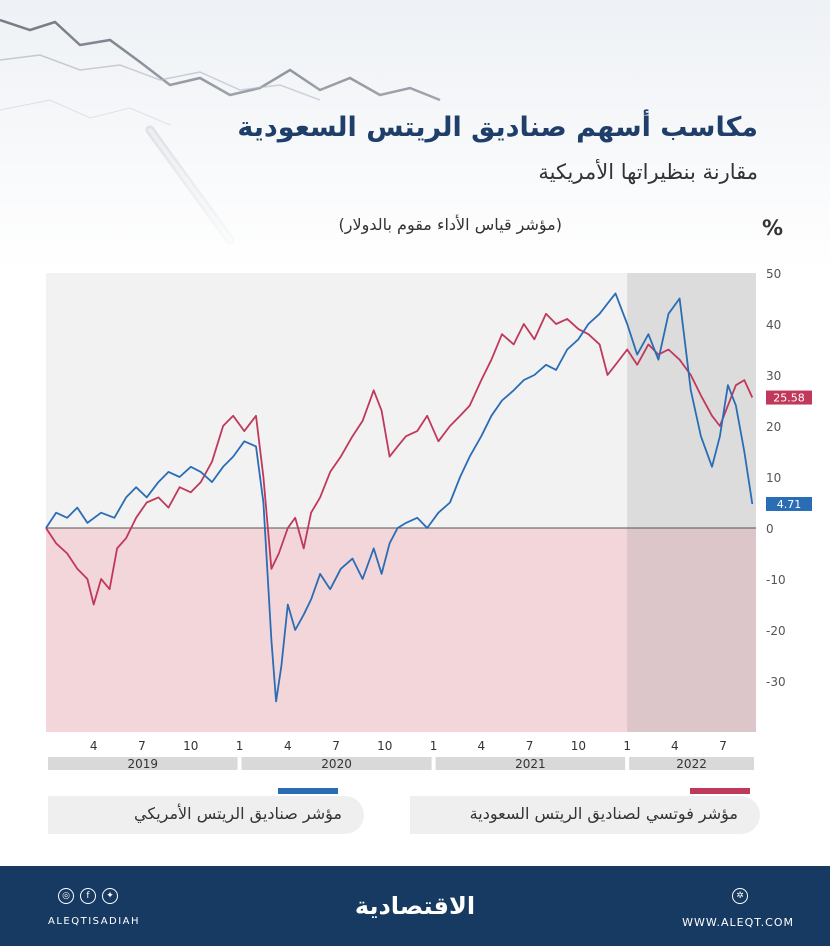 This screenshot has width=830, height=946. I want to click on year-label: 2020, so click(336, 764).